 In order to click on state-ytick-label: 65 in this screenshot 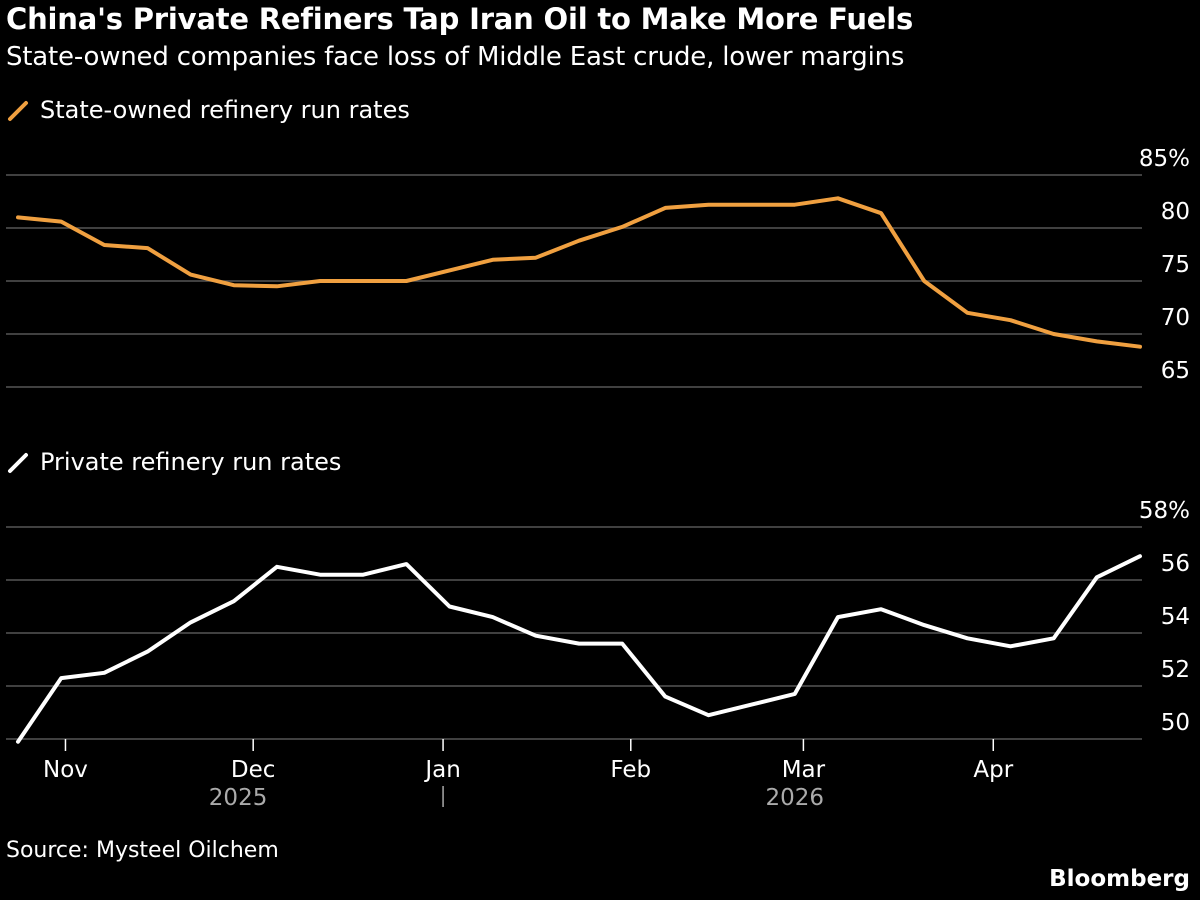, I will do `click(1175, 371)`.